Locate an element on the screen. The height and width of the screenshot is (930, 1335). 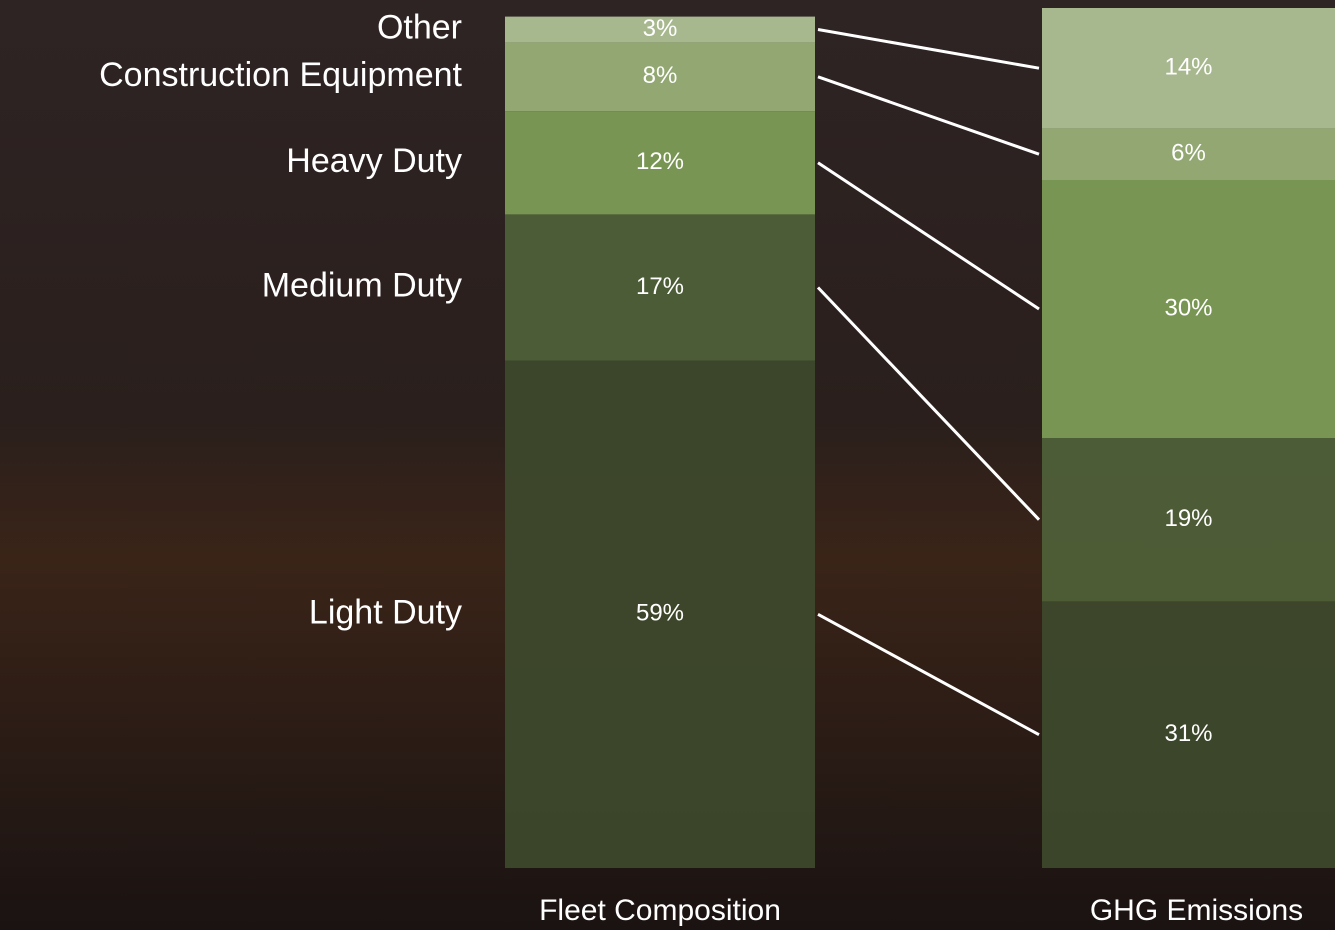
value-label: 3% is located at coordinates (660, 28).